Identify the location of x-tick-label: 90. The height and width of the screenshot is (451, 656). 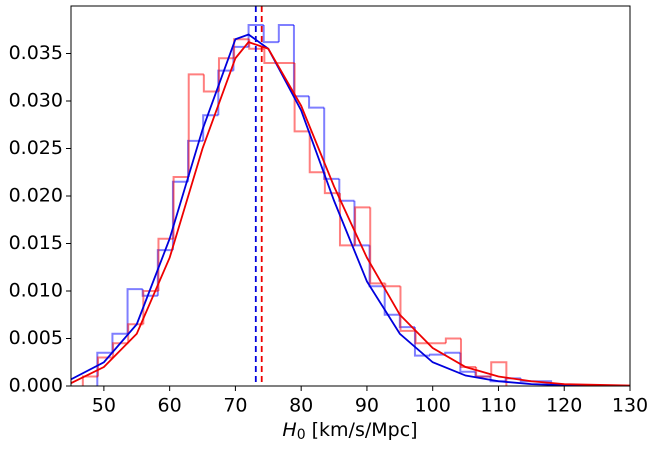
(367, 406).